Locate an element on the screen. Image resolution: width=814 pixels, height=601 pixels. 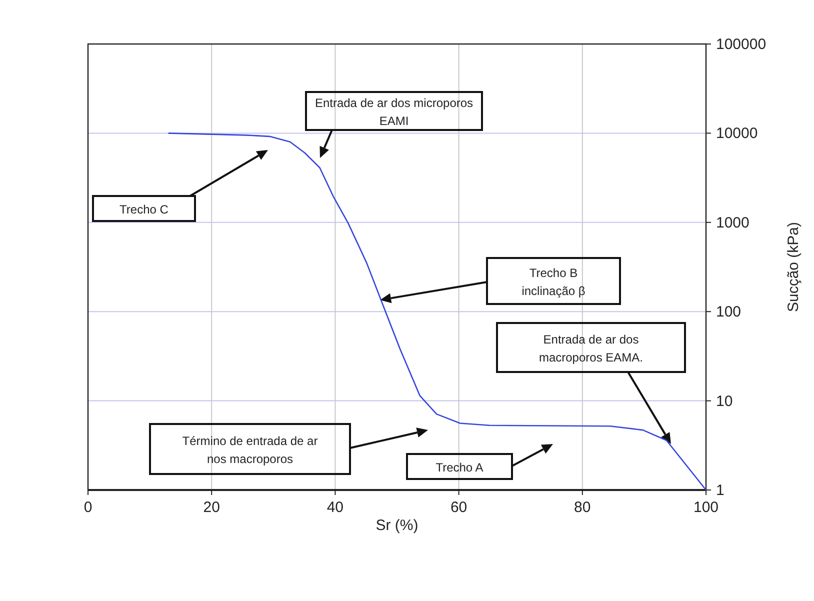
x-axis-title: Sr (%) is located at coordinates (397, 525).